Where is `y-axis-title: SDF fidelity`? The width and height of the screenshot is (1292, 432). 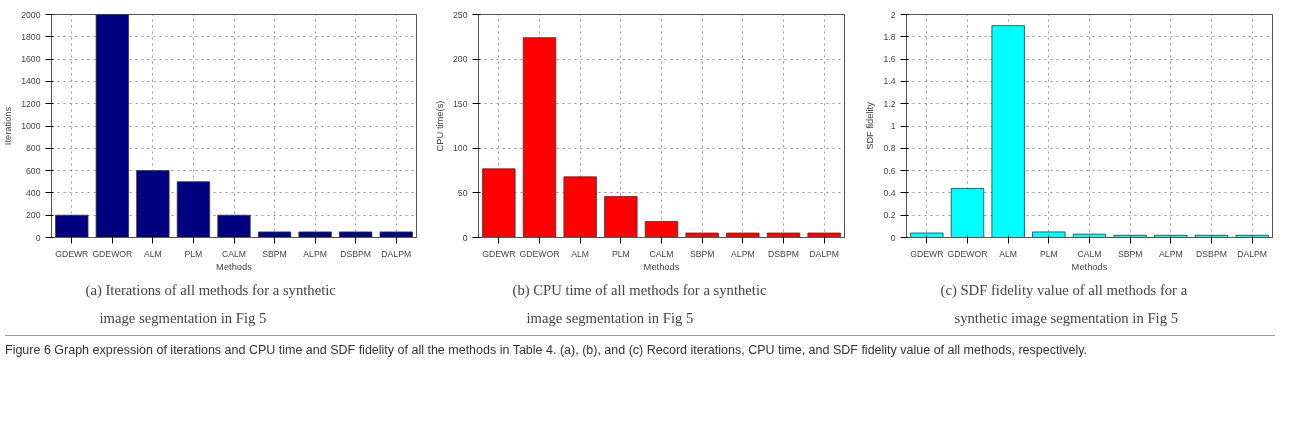 y-axis-title: SDF fidelity is located at coordinates (870, 125).